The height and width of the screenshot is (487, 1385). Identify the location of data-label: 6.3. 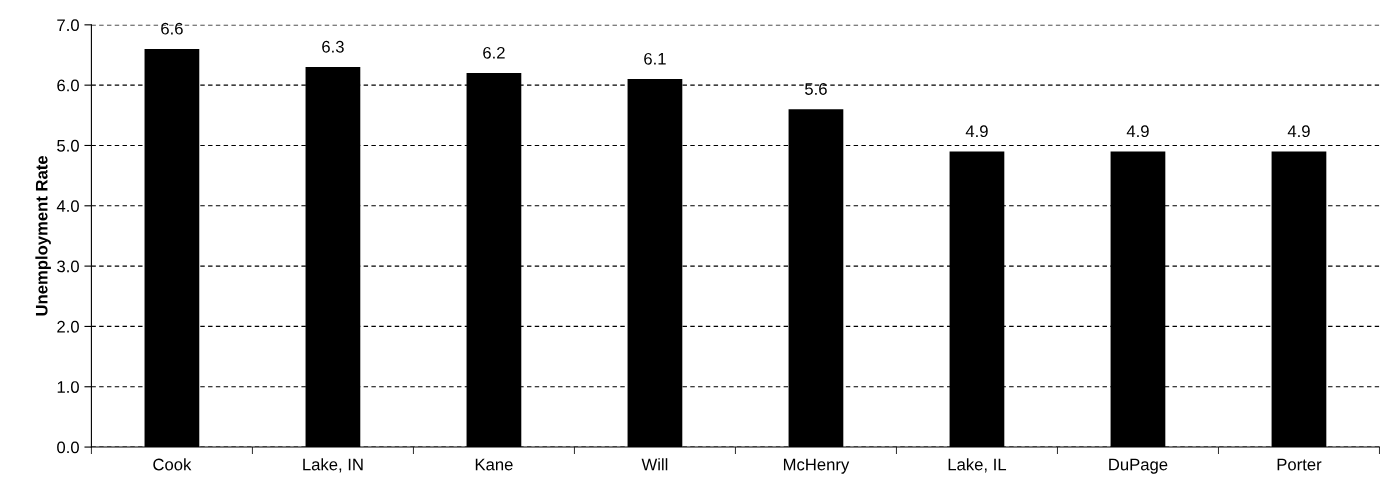
(333, 46).